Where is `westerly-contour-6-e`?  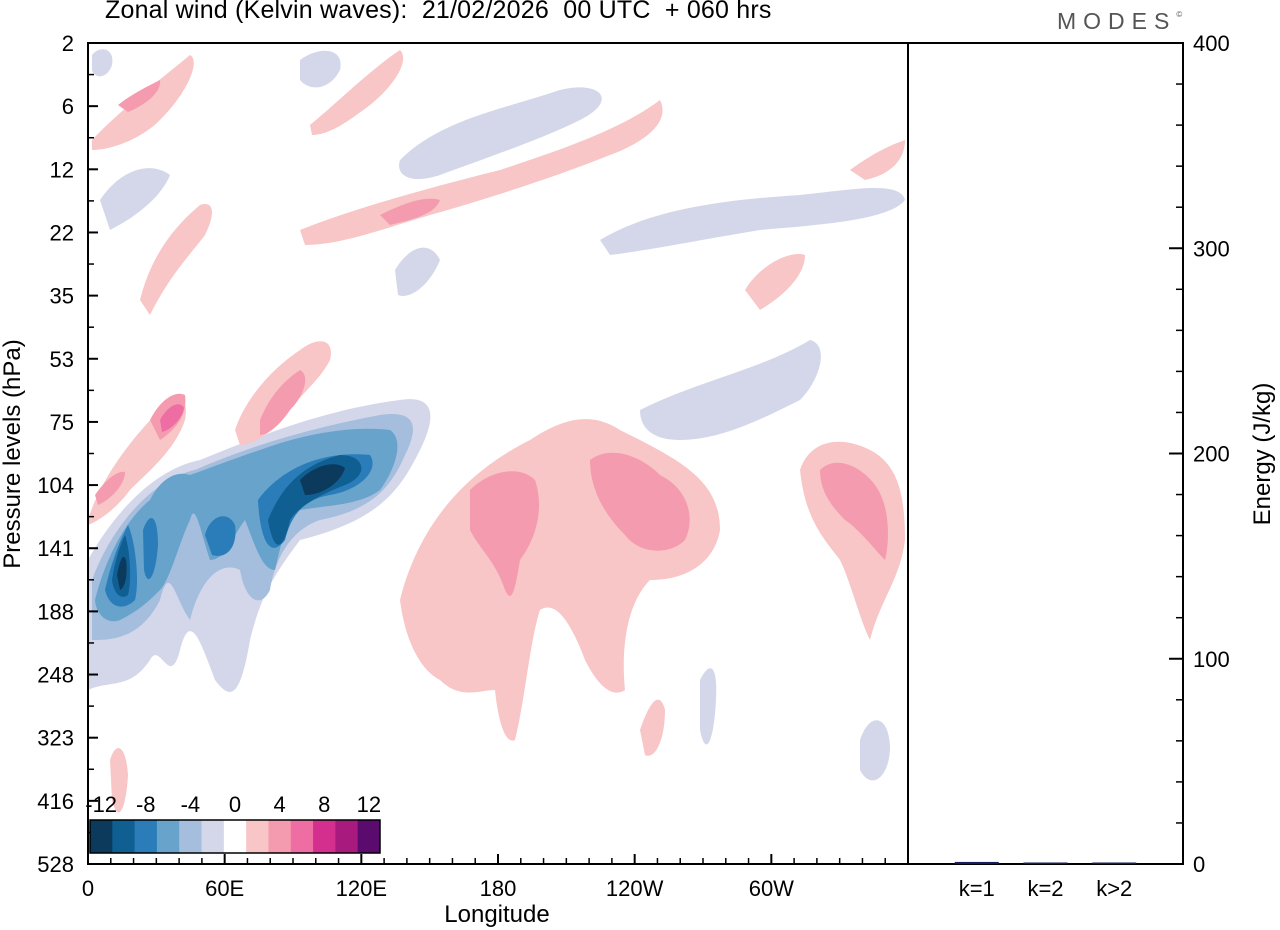 westerly-contour-6-e is located at coordinates (283, 402).